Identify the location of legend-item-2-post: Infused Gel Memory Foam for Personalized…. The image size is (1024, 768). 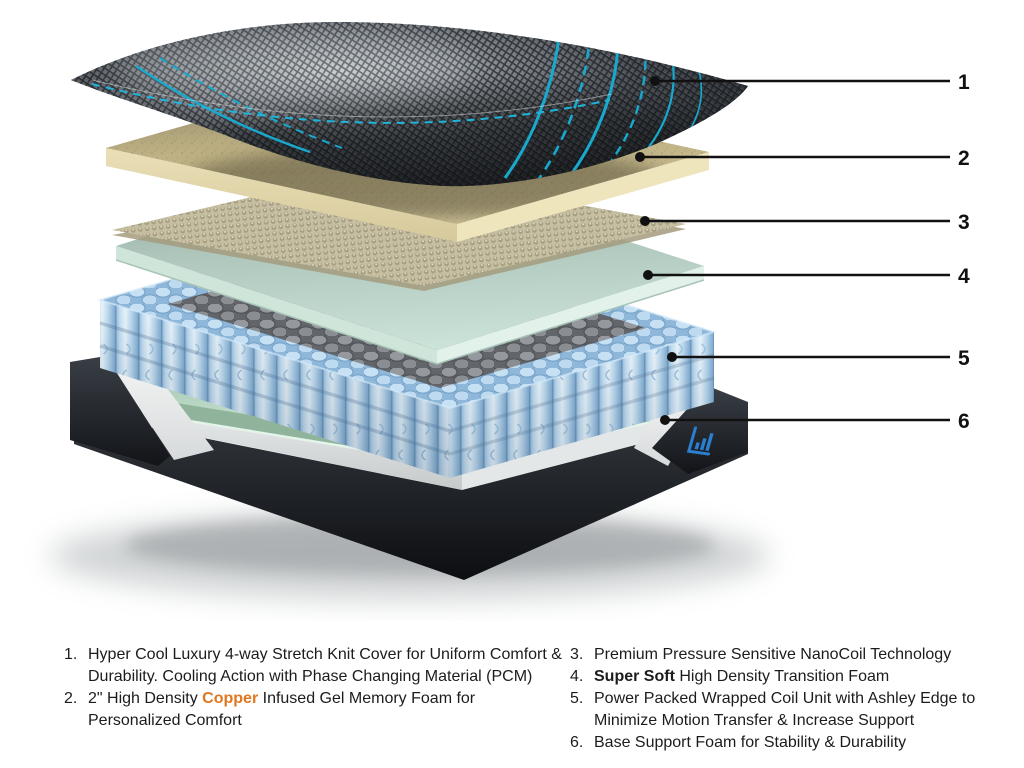
(282, 709).